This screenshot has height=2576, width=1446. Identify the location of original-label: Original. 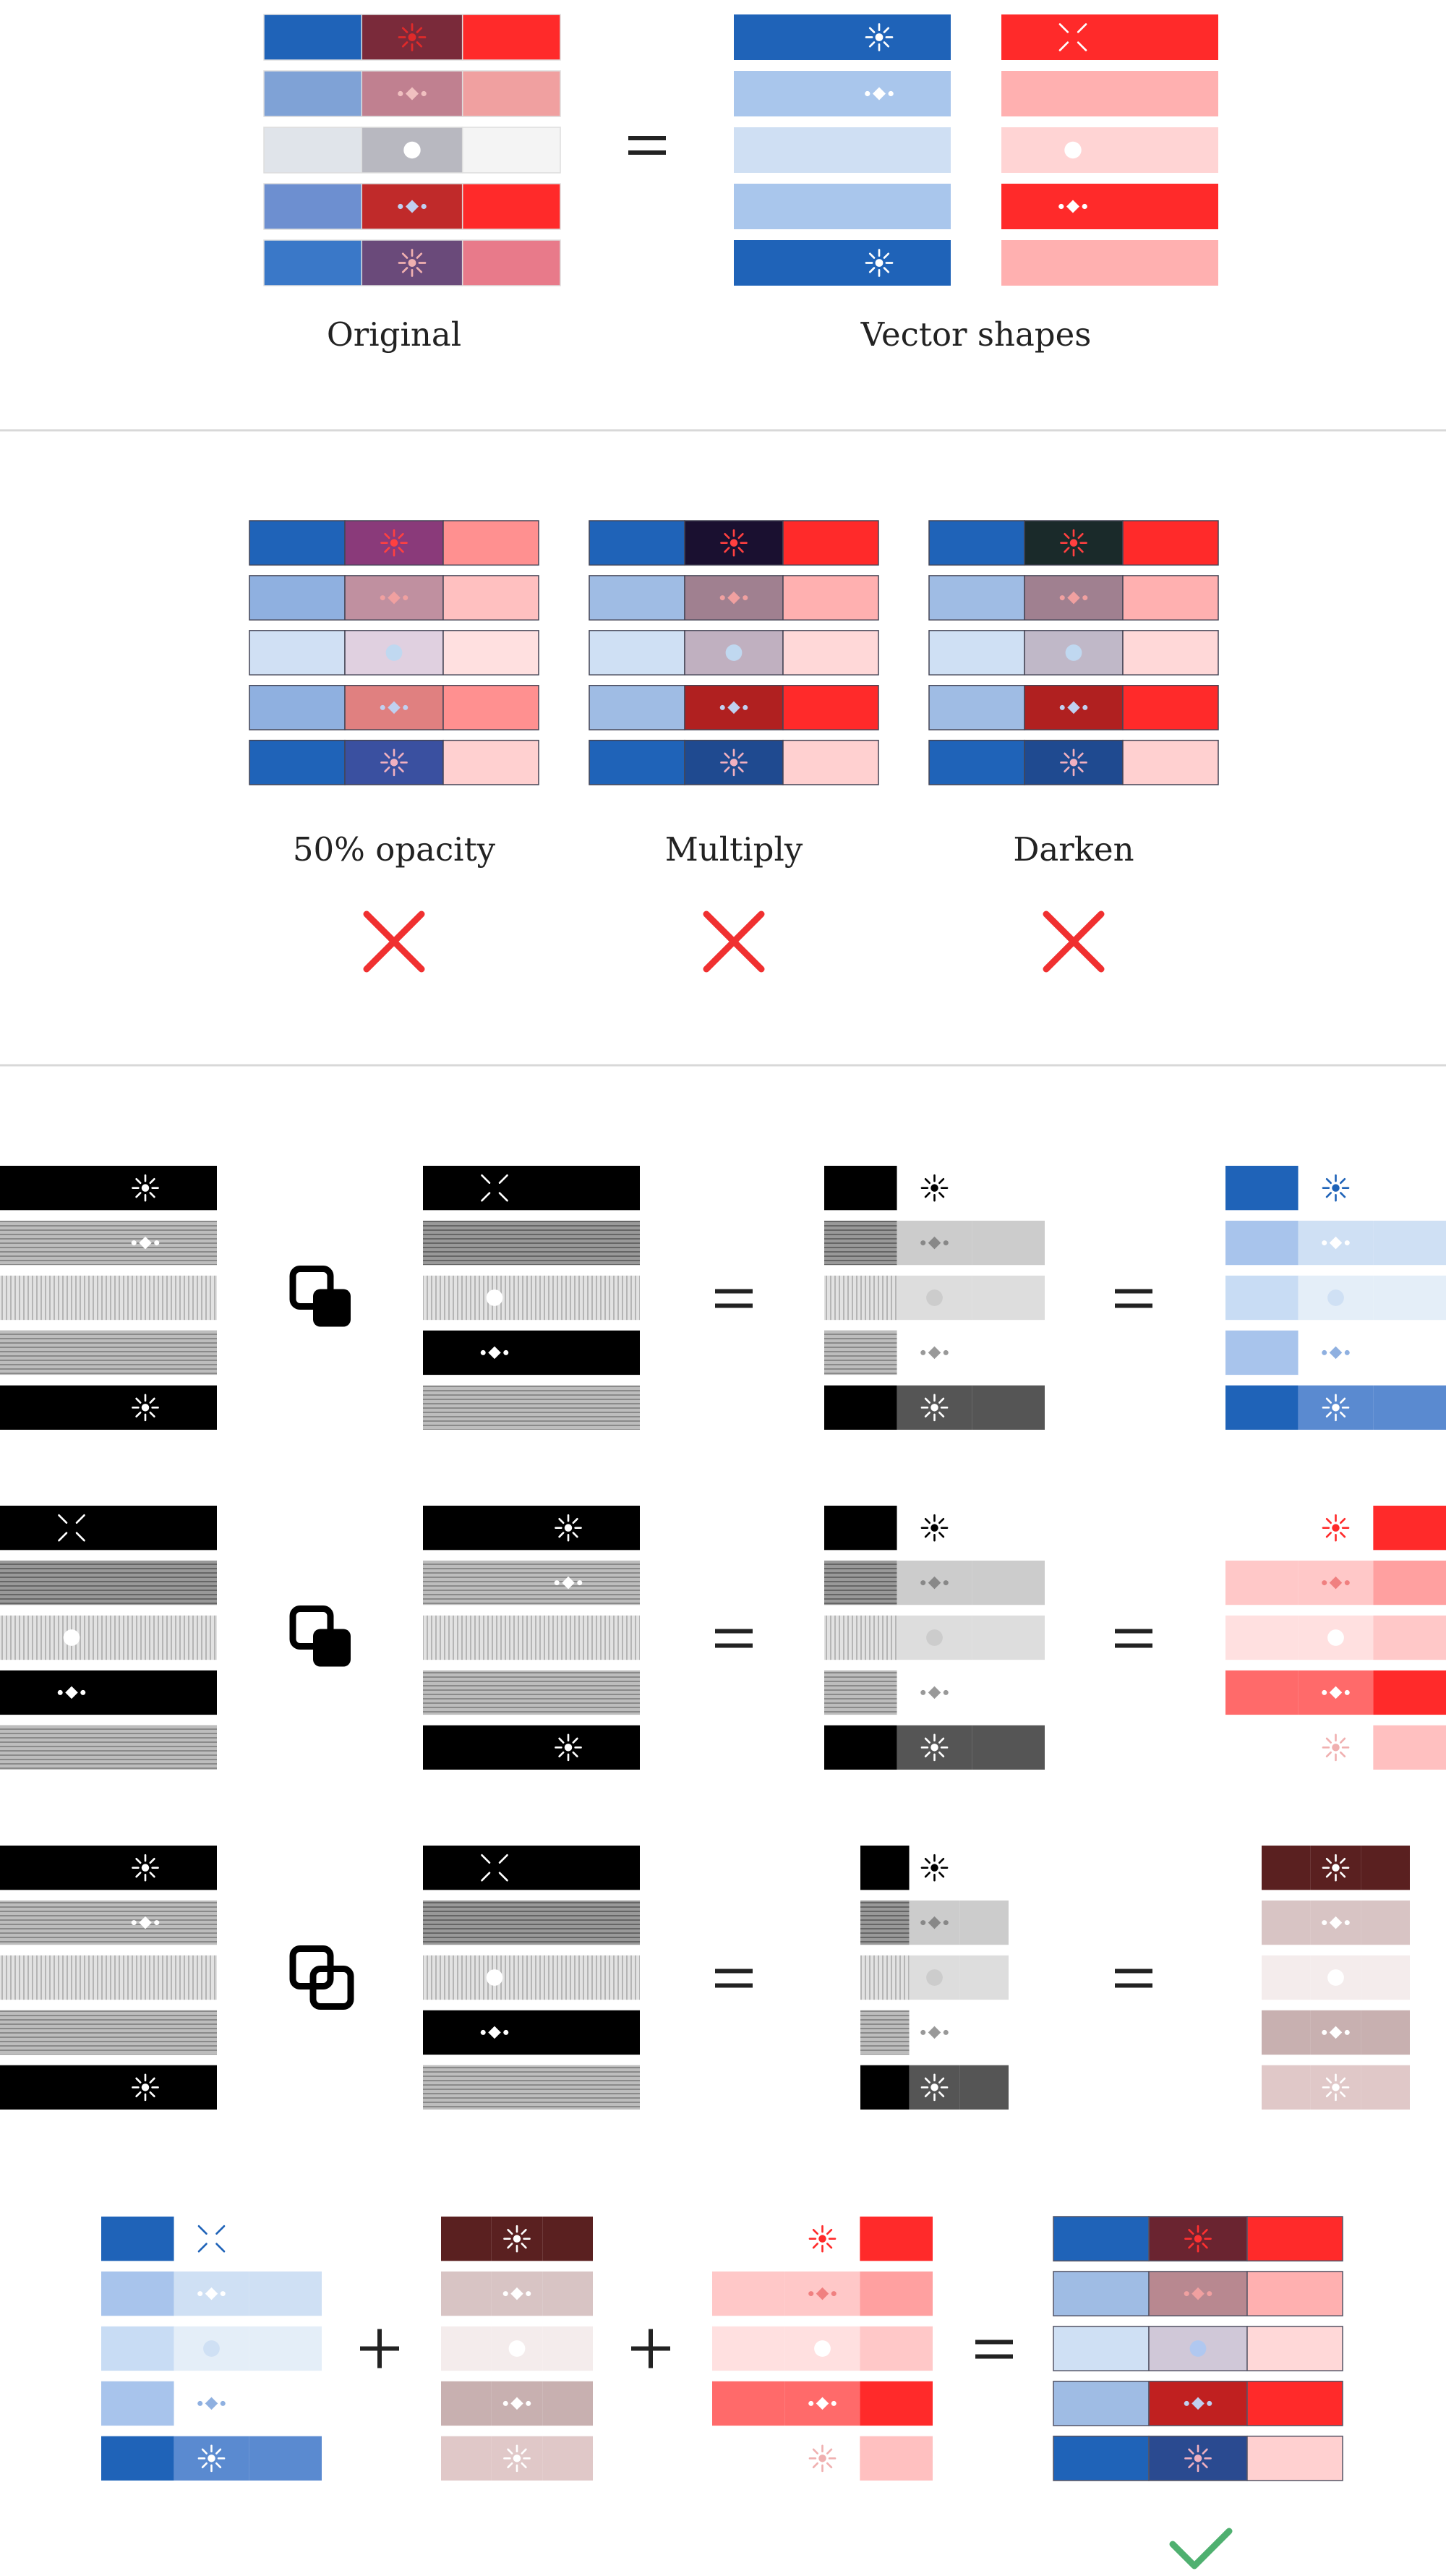
(394, 334).